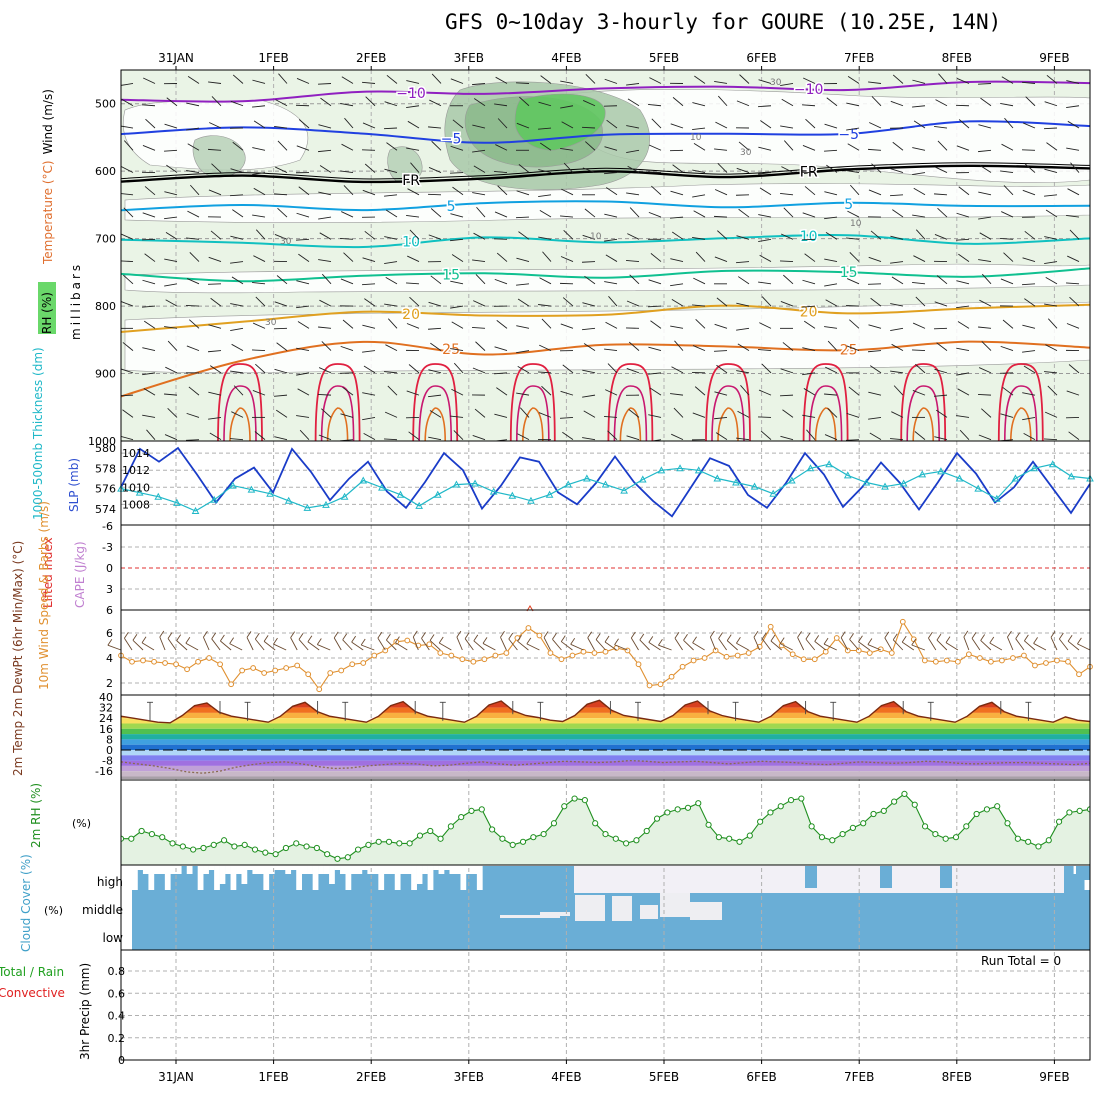 This screenshot has width=1100, height=1100. Describe the element at coordinates (530, 608) in the screenshot. I see `cape-marker` at that location.